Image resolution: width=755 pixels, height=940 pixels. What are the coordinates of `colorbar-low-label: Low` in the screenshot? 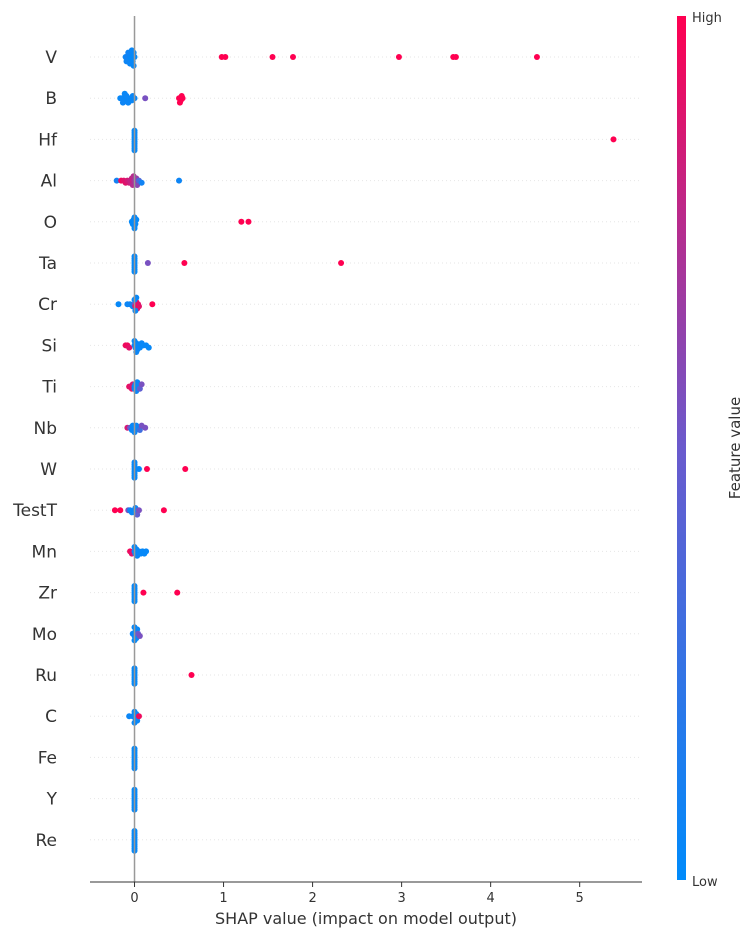 It's located at (705, 882).